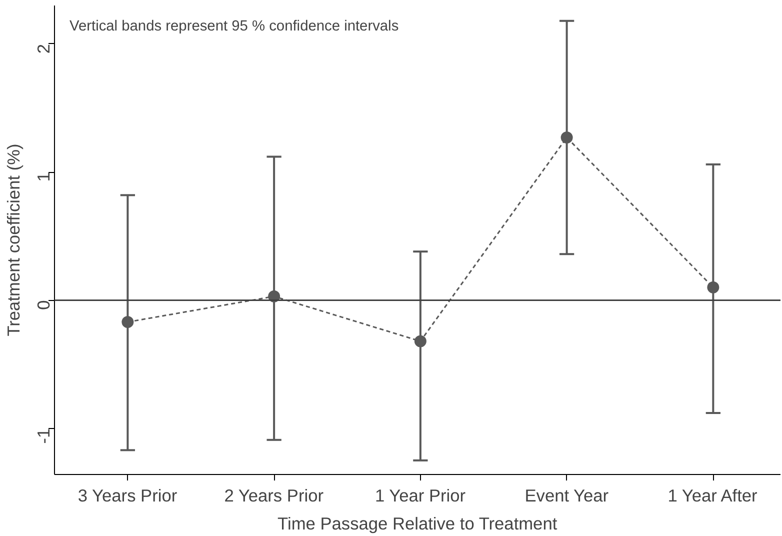 This screenshot has height=536, width=782. I want to click on x-tick-label: 2 Years Prior, so click(274, 496).